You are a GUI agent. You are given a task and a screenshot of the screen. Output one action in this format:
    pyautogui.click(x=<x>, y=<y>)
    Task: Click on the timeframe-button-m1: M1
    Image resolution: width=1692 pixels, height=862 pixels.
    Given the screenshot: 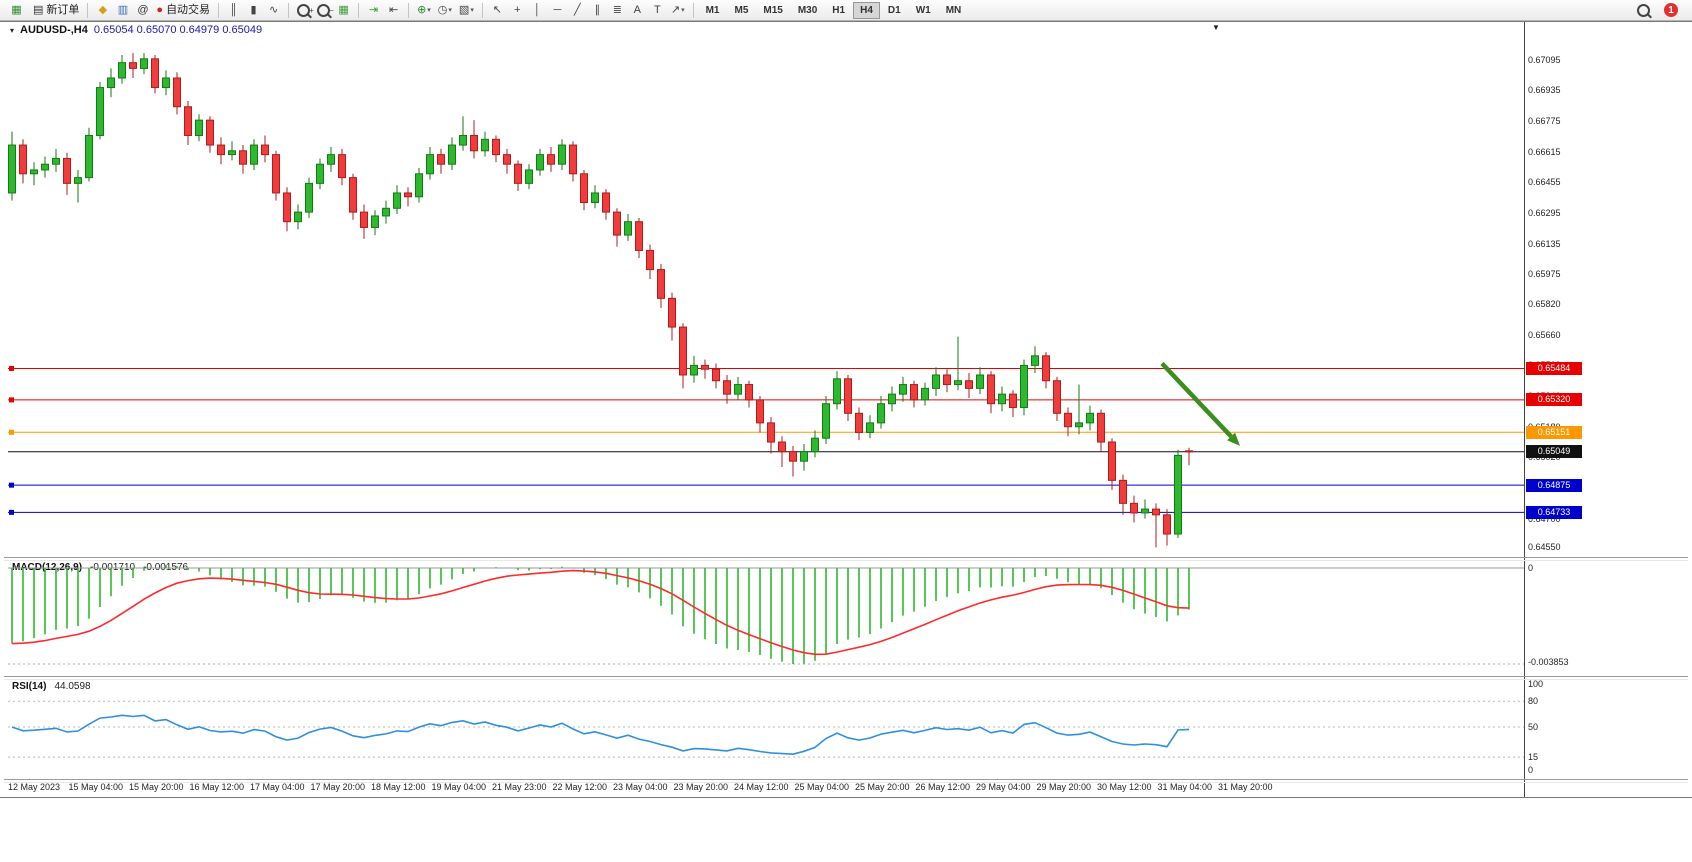 What is the action you would take?
    pyautogui.click(x=713, y=10)
    